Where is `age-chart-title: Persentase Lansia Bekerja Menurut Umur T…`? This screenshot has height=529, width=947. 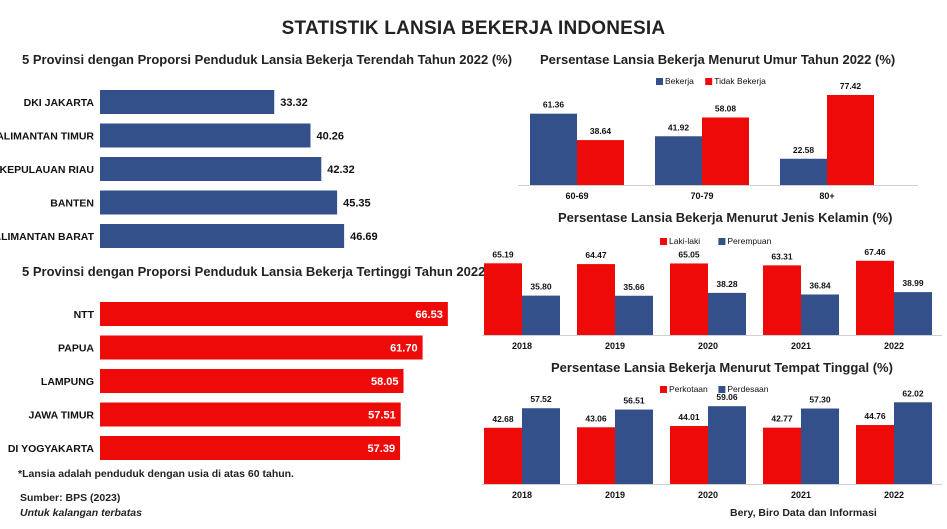 age-chart-title: Persentase Lansia Bekerja Menurut Umur T… is located at coordinates (718, 59).